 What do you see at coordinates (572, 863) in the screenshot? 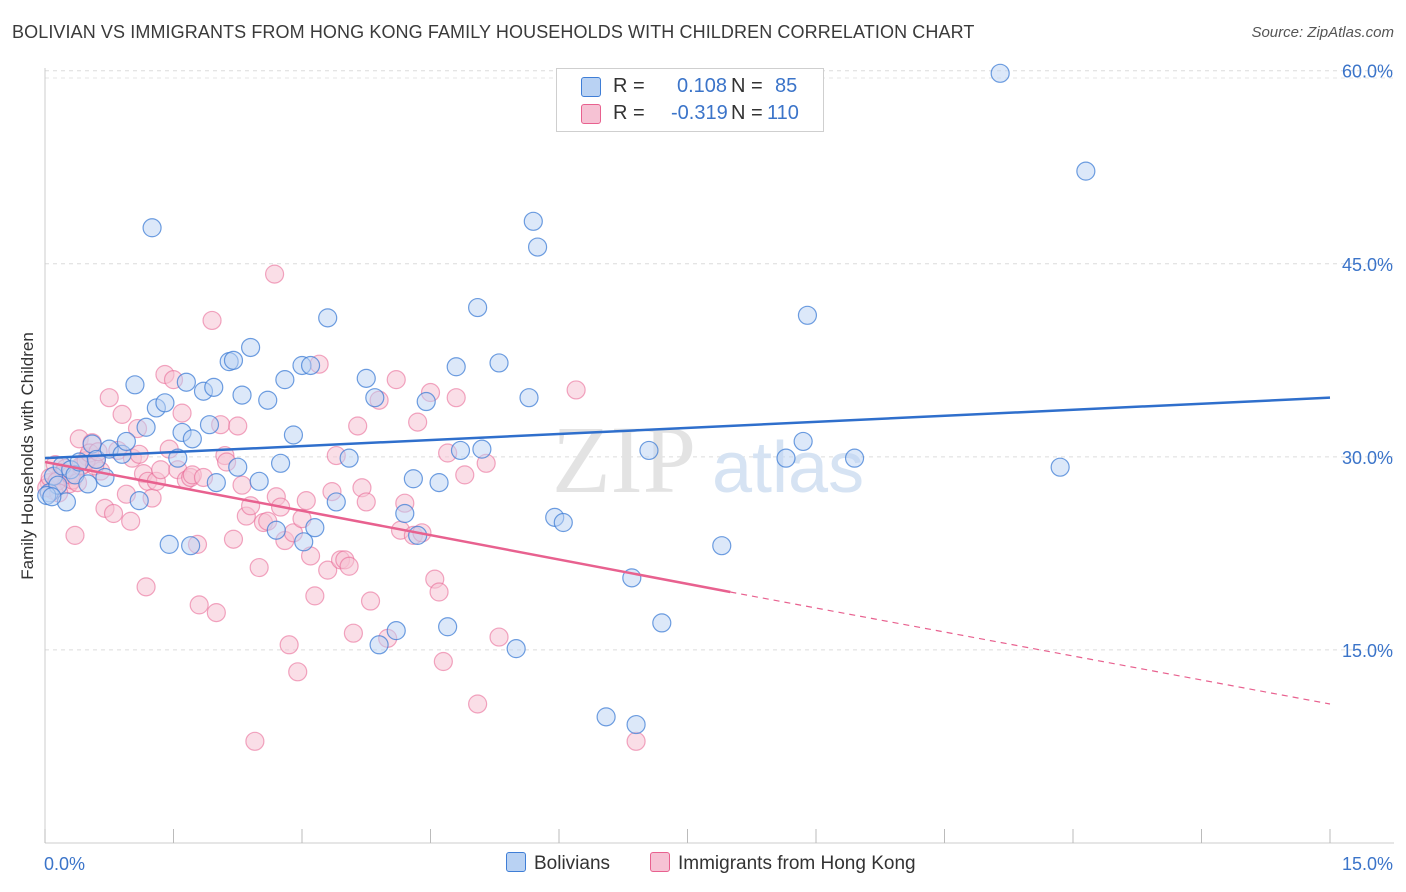
I see `bottom-legend-label: Bolivians` at bounding box center [572, 863].